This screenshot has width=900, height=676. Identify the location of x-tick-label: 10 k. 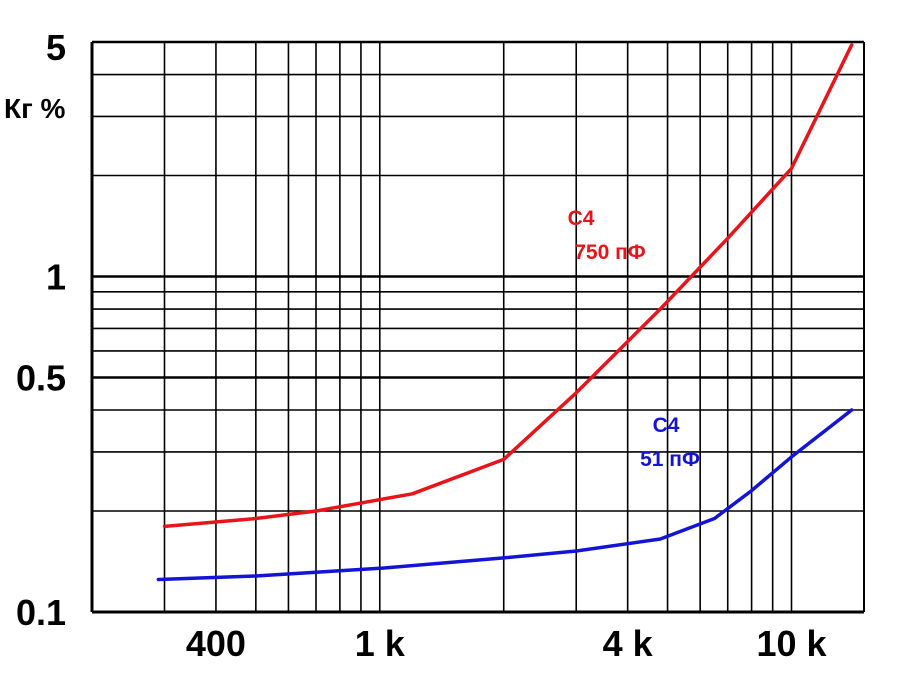
(791, 643).